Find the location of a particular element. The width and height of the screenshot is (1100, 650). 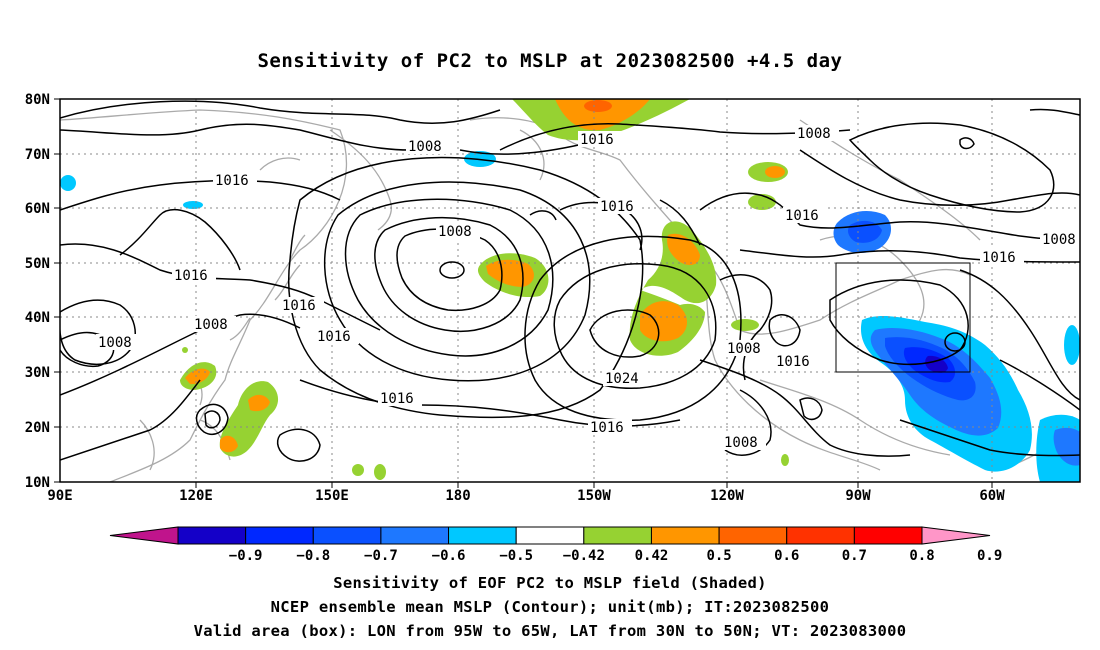

colorbar-tick-label: 0.5 is located at coordinates (718, 556).